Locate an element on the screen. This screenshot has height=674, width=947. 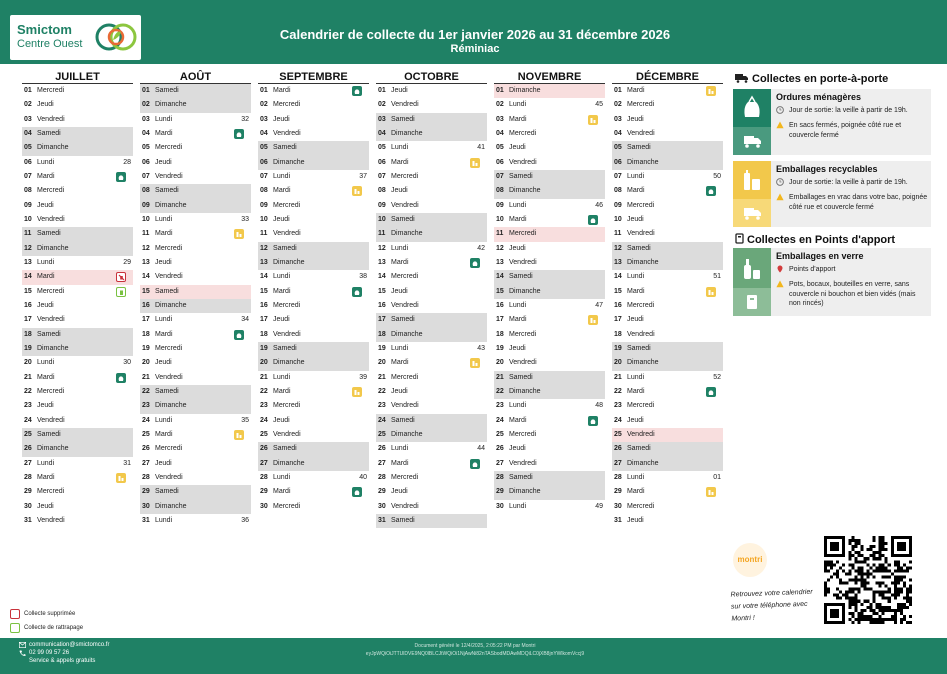
day-row: 08 Dimanche is located at coordinates (549, 191).